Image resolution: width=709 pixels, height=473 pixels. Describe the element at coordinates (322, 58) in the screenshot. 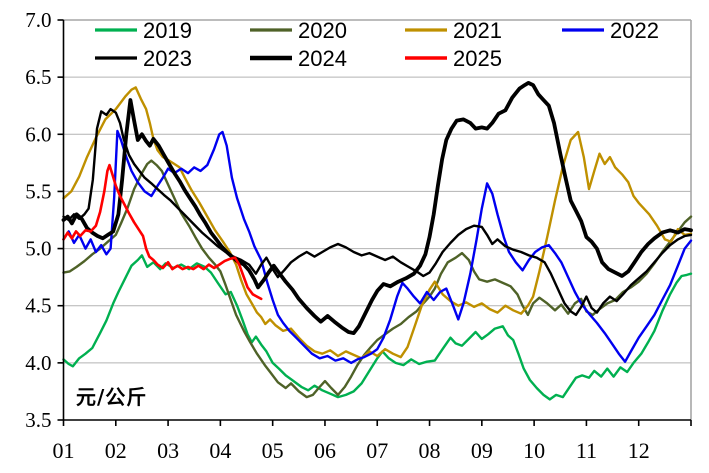

I see `legend-label-2024: 2024` at that location.